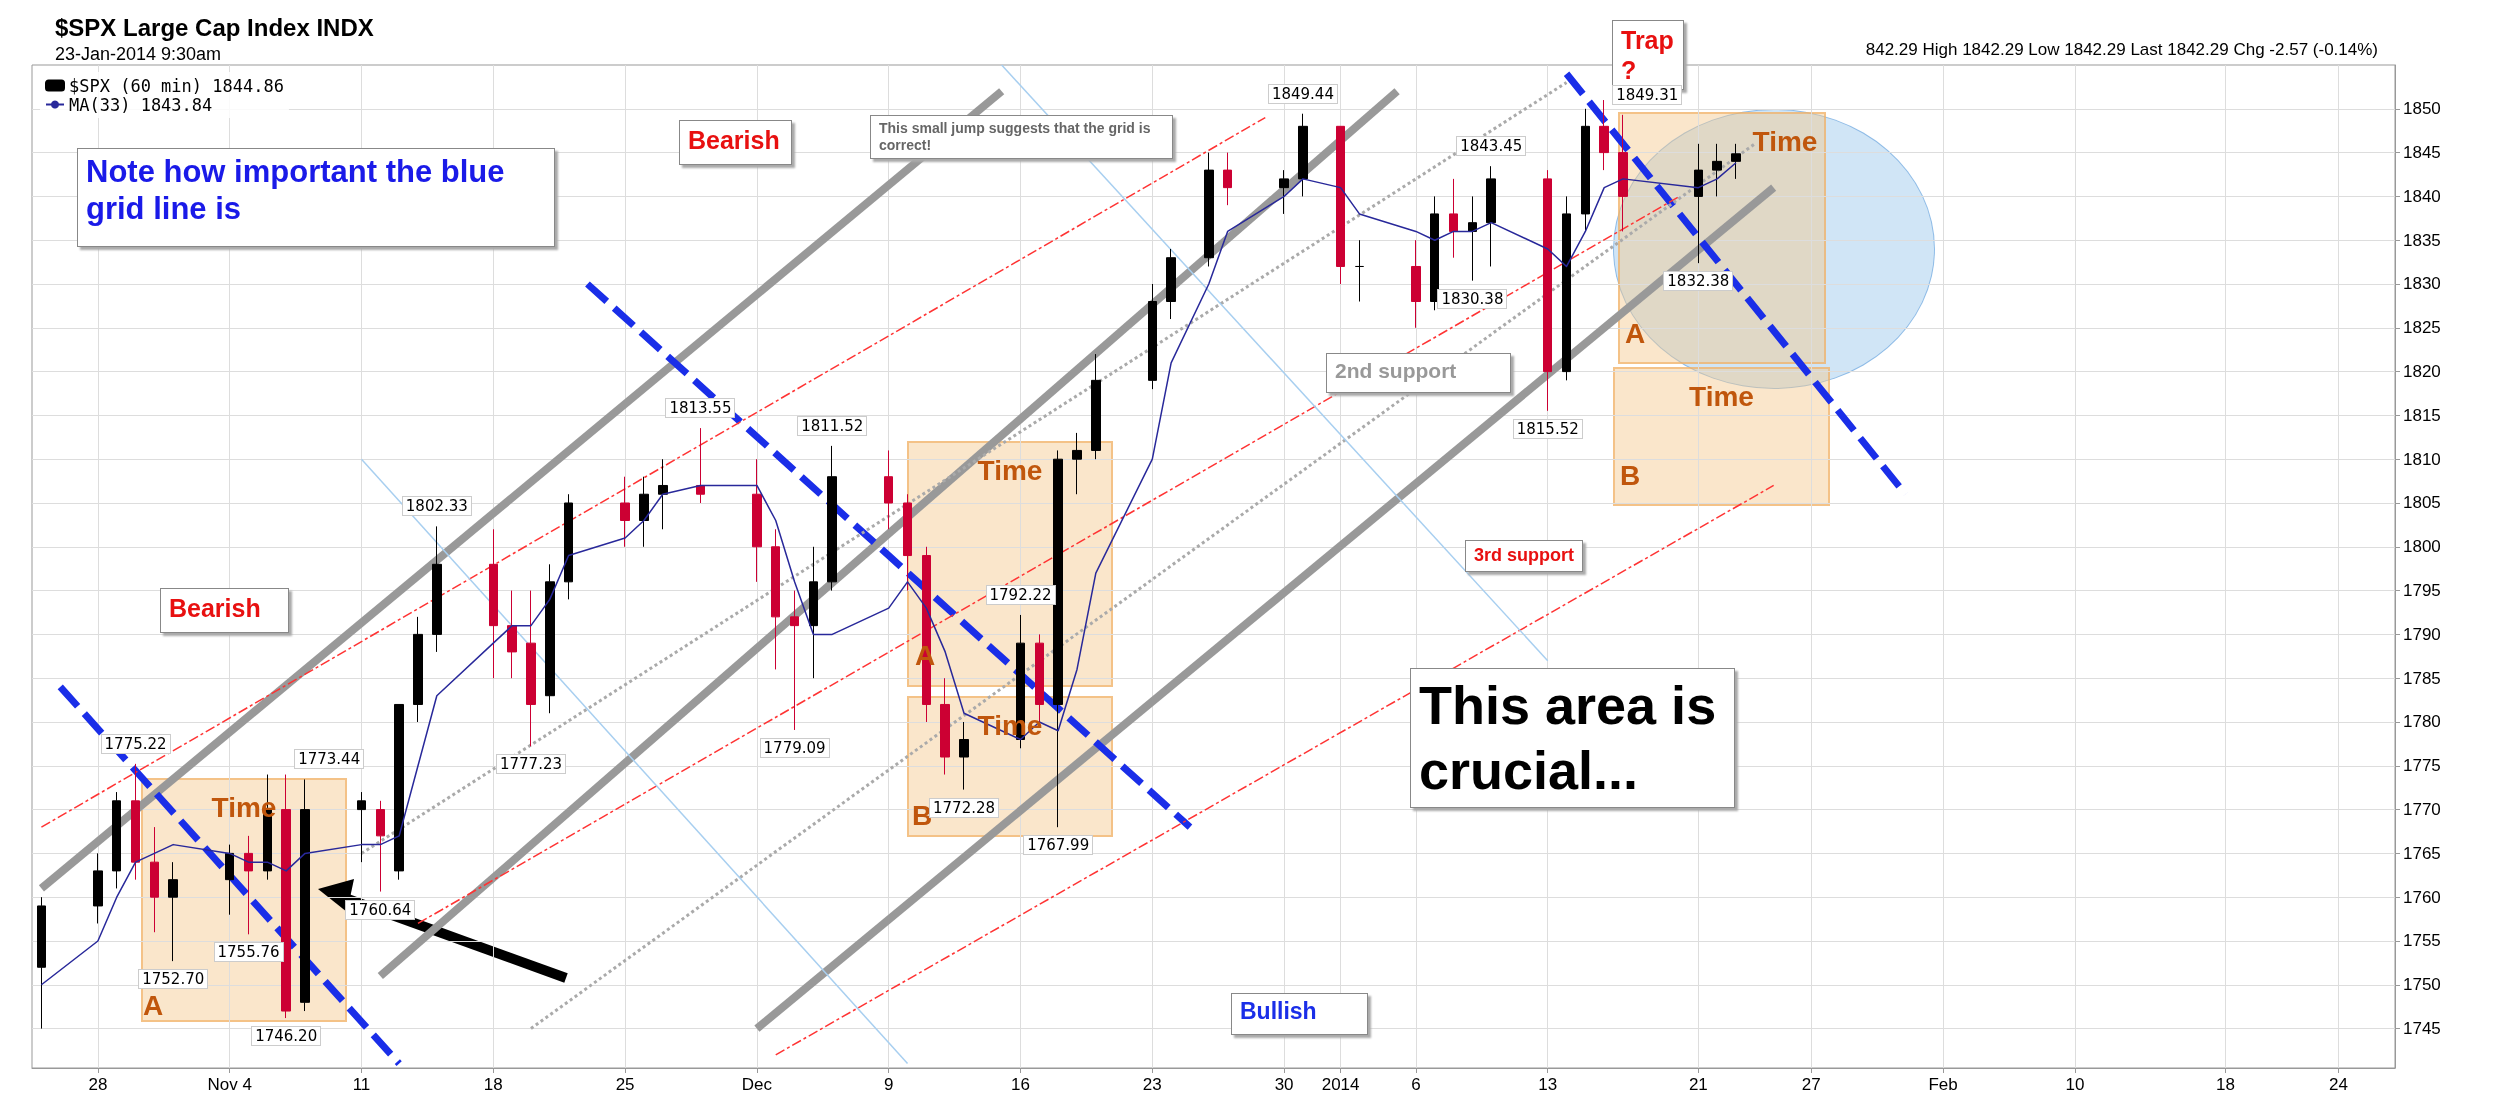  I want to click on x-tick-label: 27, so click(1811, 1084).